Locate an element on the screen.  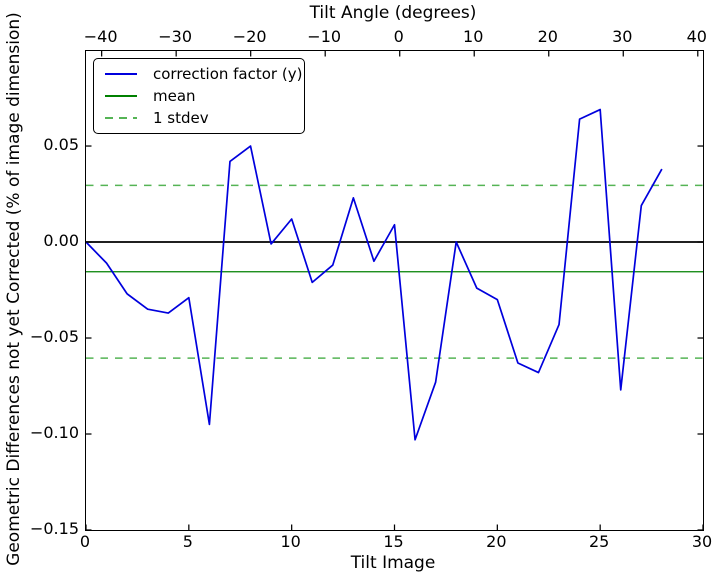
legend-label: correction factor (y) is located at coordinates (228, 74).